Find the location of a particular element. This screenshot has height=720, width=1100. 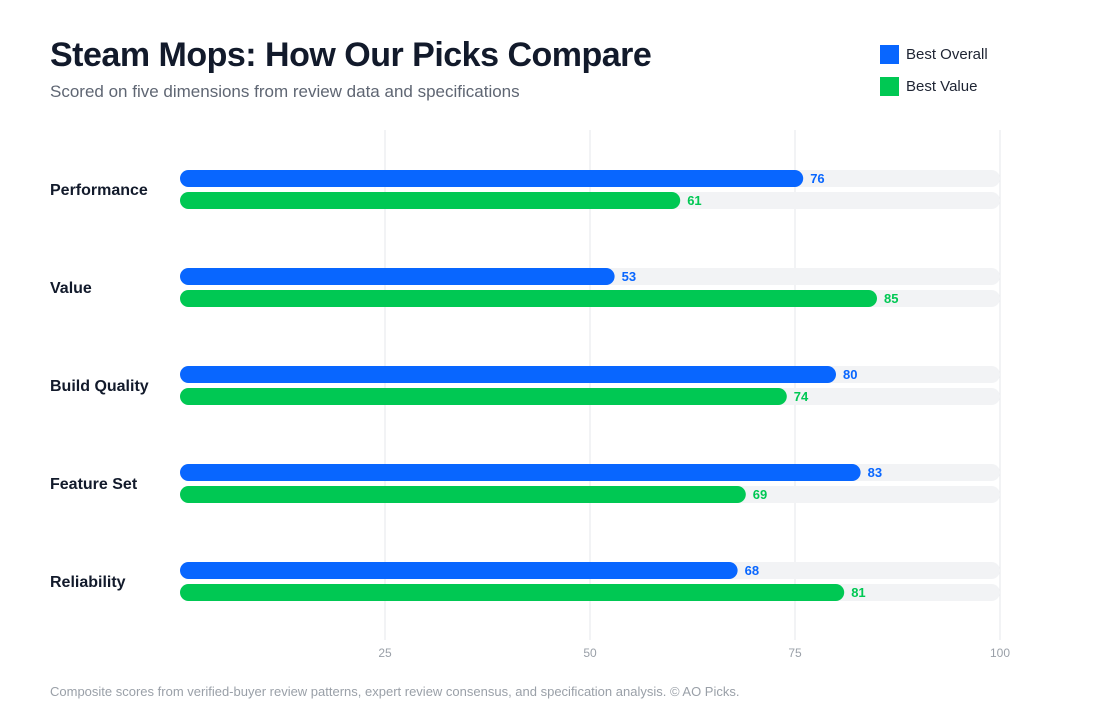

data-label-value-best-value: 85 is located at coordinates (891, 298).